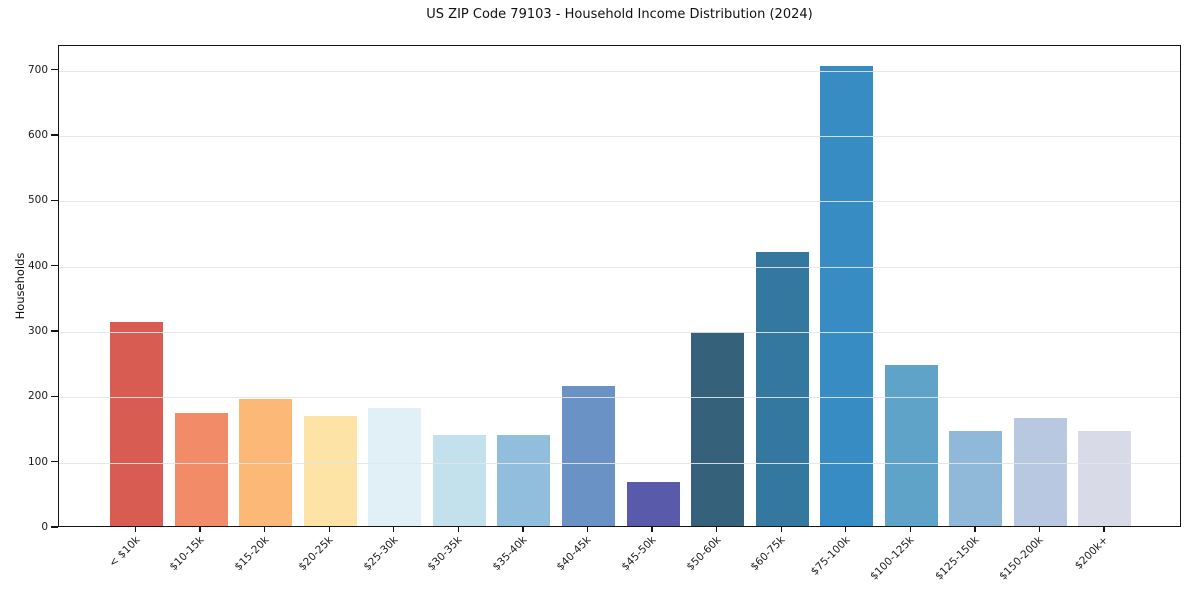 The image size is (1189, 590). I want to click on y-tick-label-500: 500, so click(37, 200).